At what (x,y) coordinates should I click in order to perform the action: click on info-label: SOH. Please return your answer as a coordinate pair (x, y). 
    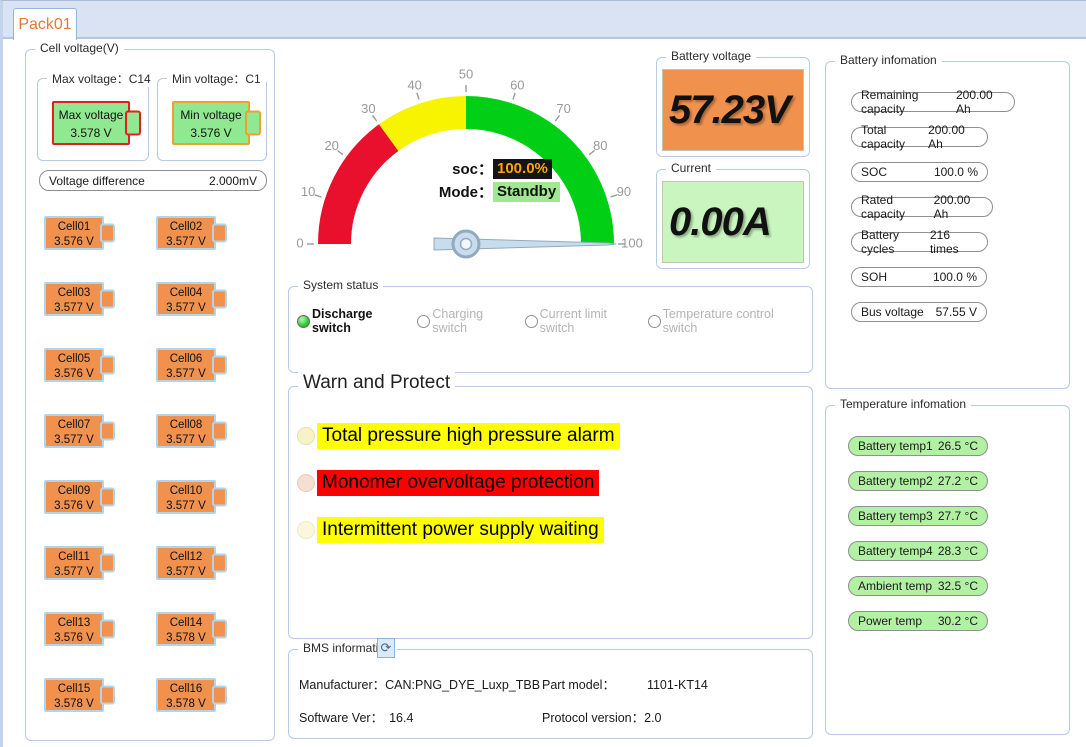
    Looking at the image, I should click on (874, 277).